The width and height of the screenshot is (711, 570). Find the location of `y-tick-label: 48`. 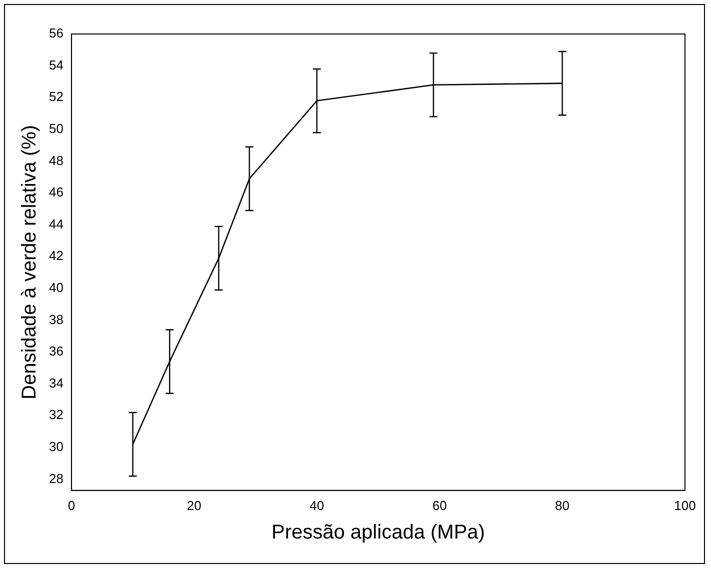

y-tick-label: 48 is located at coordinates (56, 160).